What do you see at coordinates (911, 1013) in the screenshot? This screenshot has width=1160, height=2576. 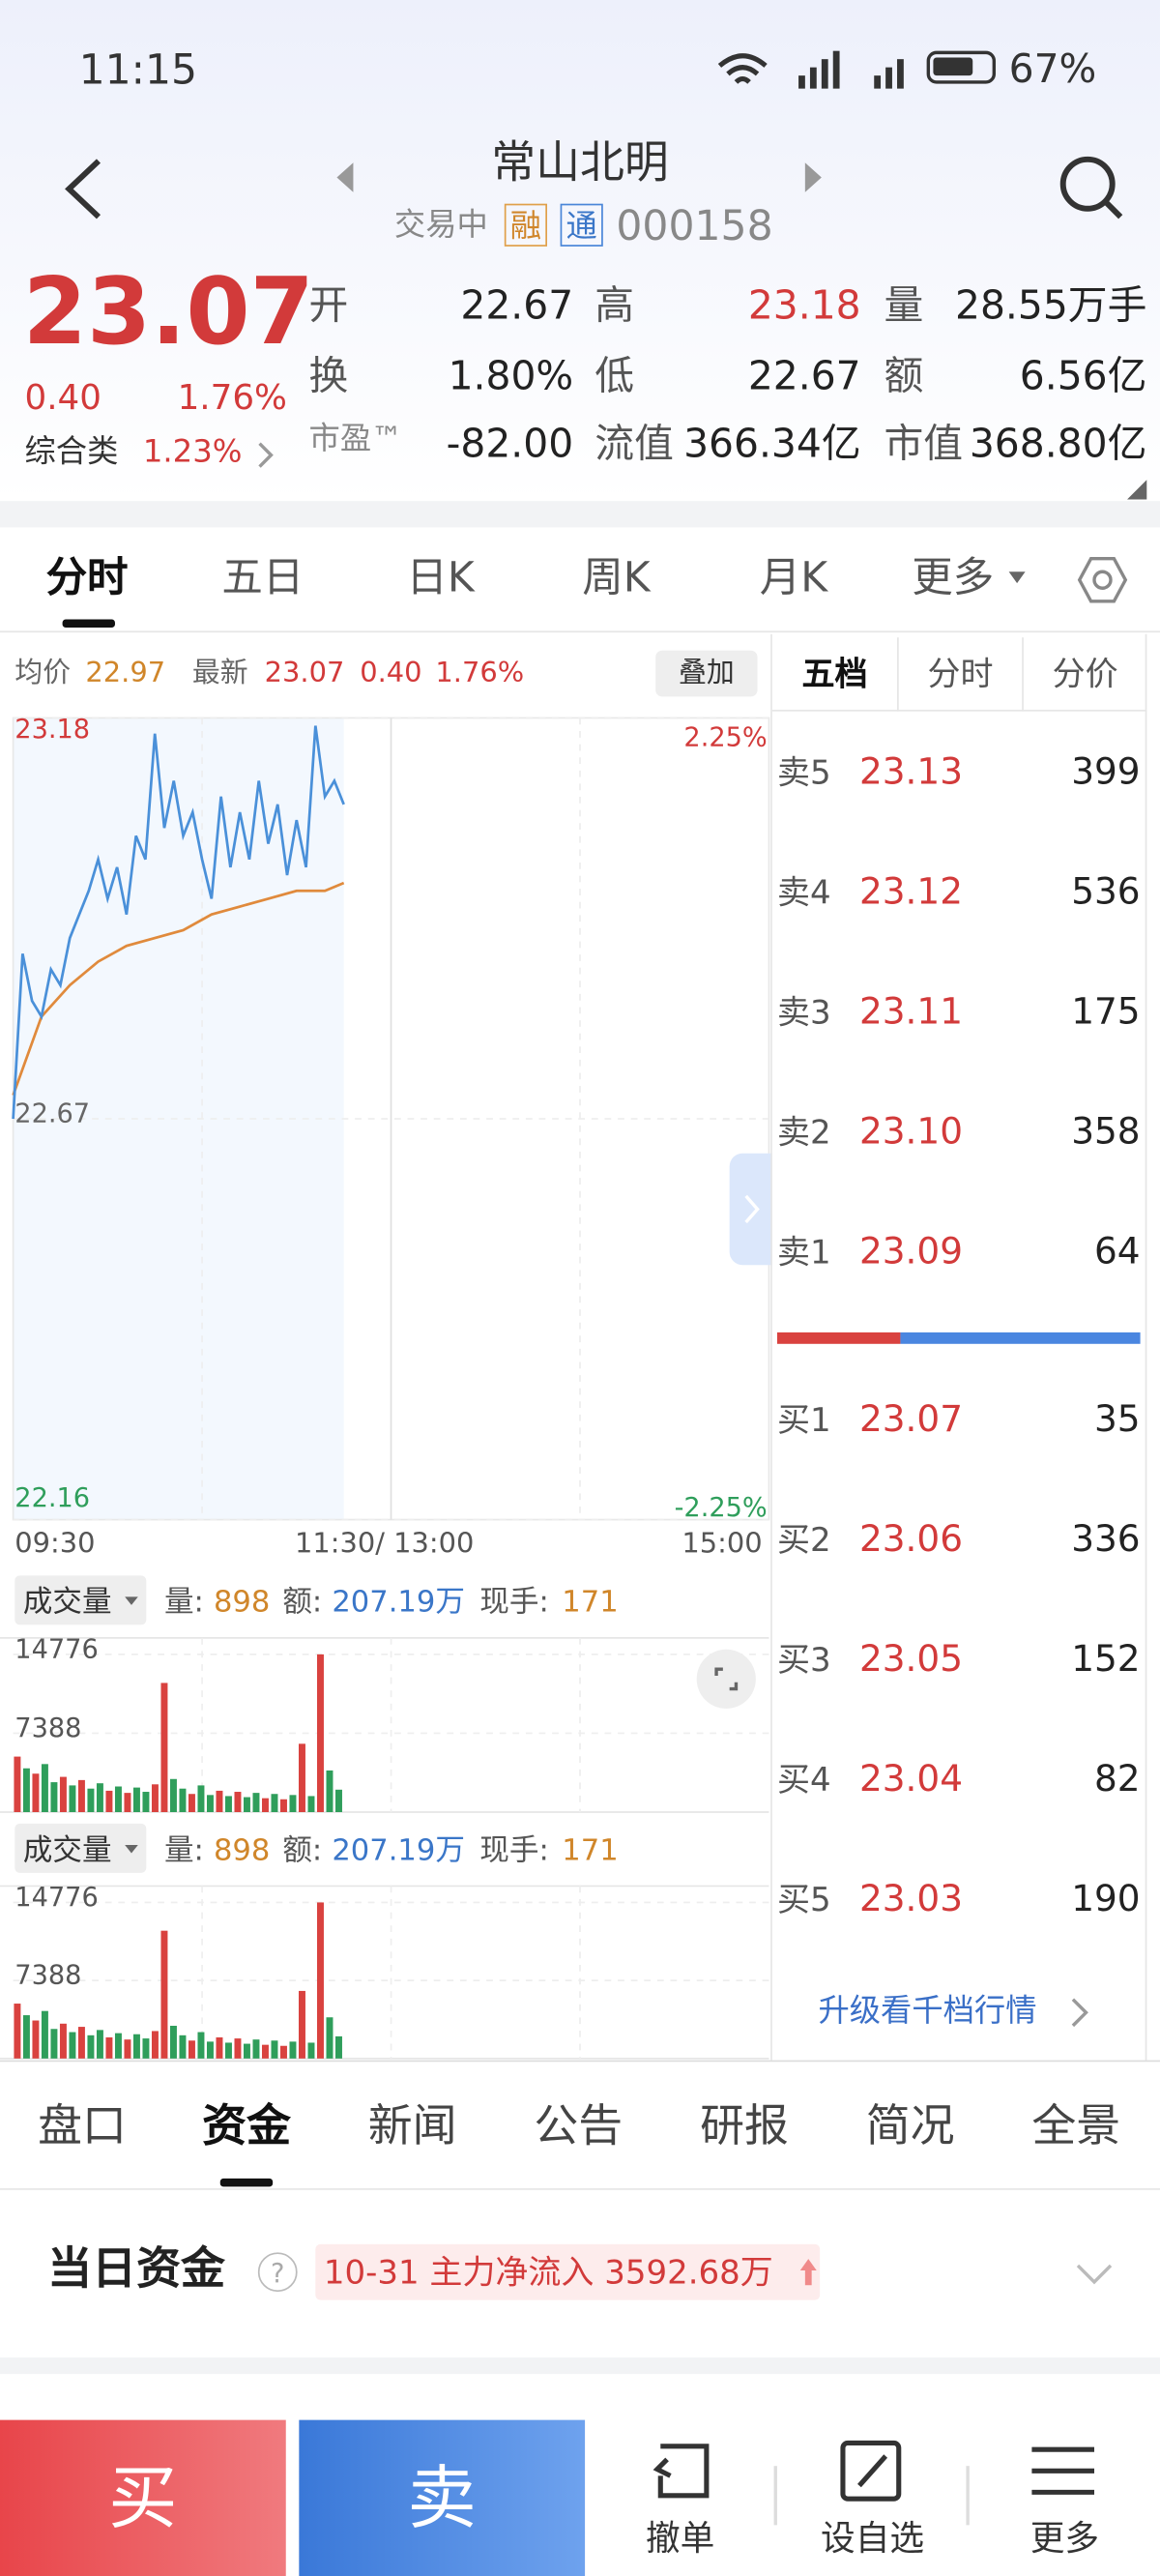 I see `book-price: 23.11` at bounding box center [911, 1013].